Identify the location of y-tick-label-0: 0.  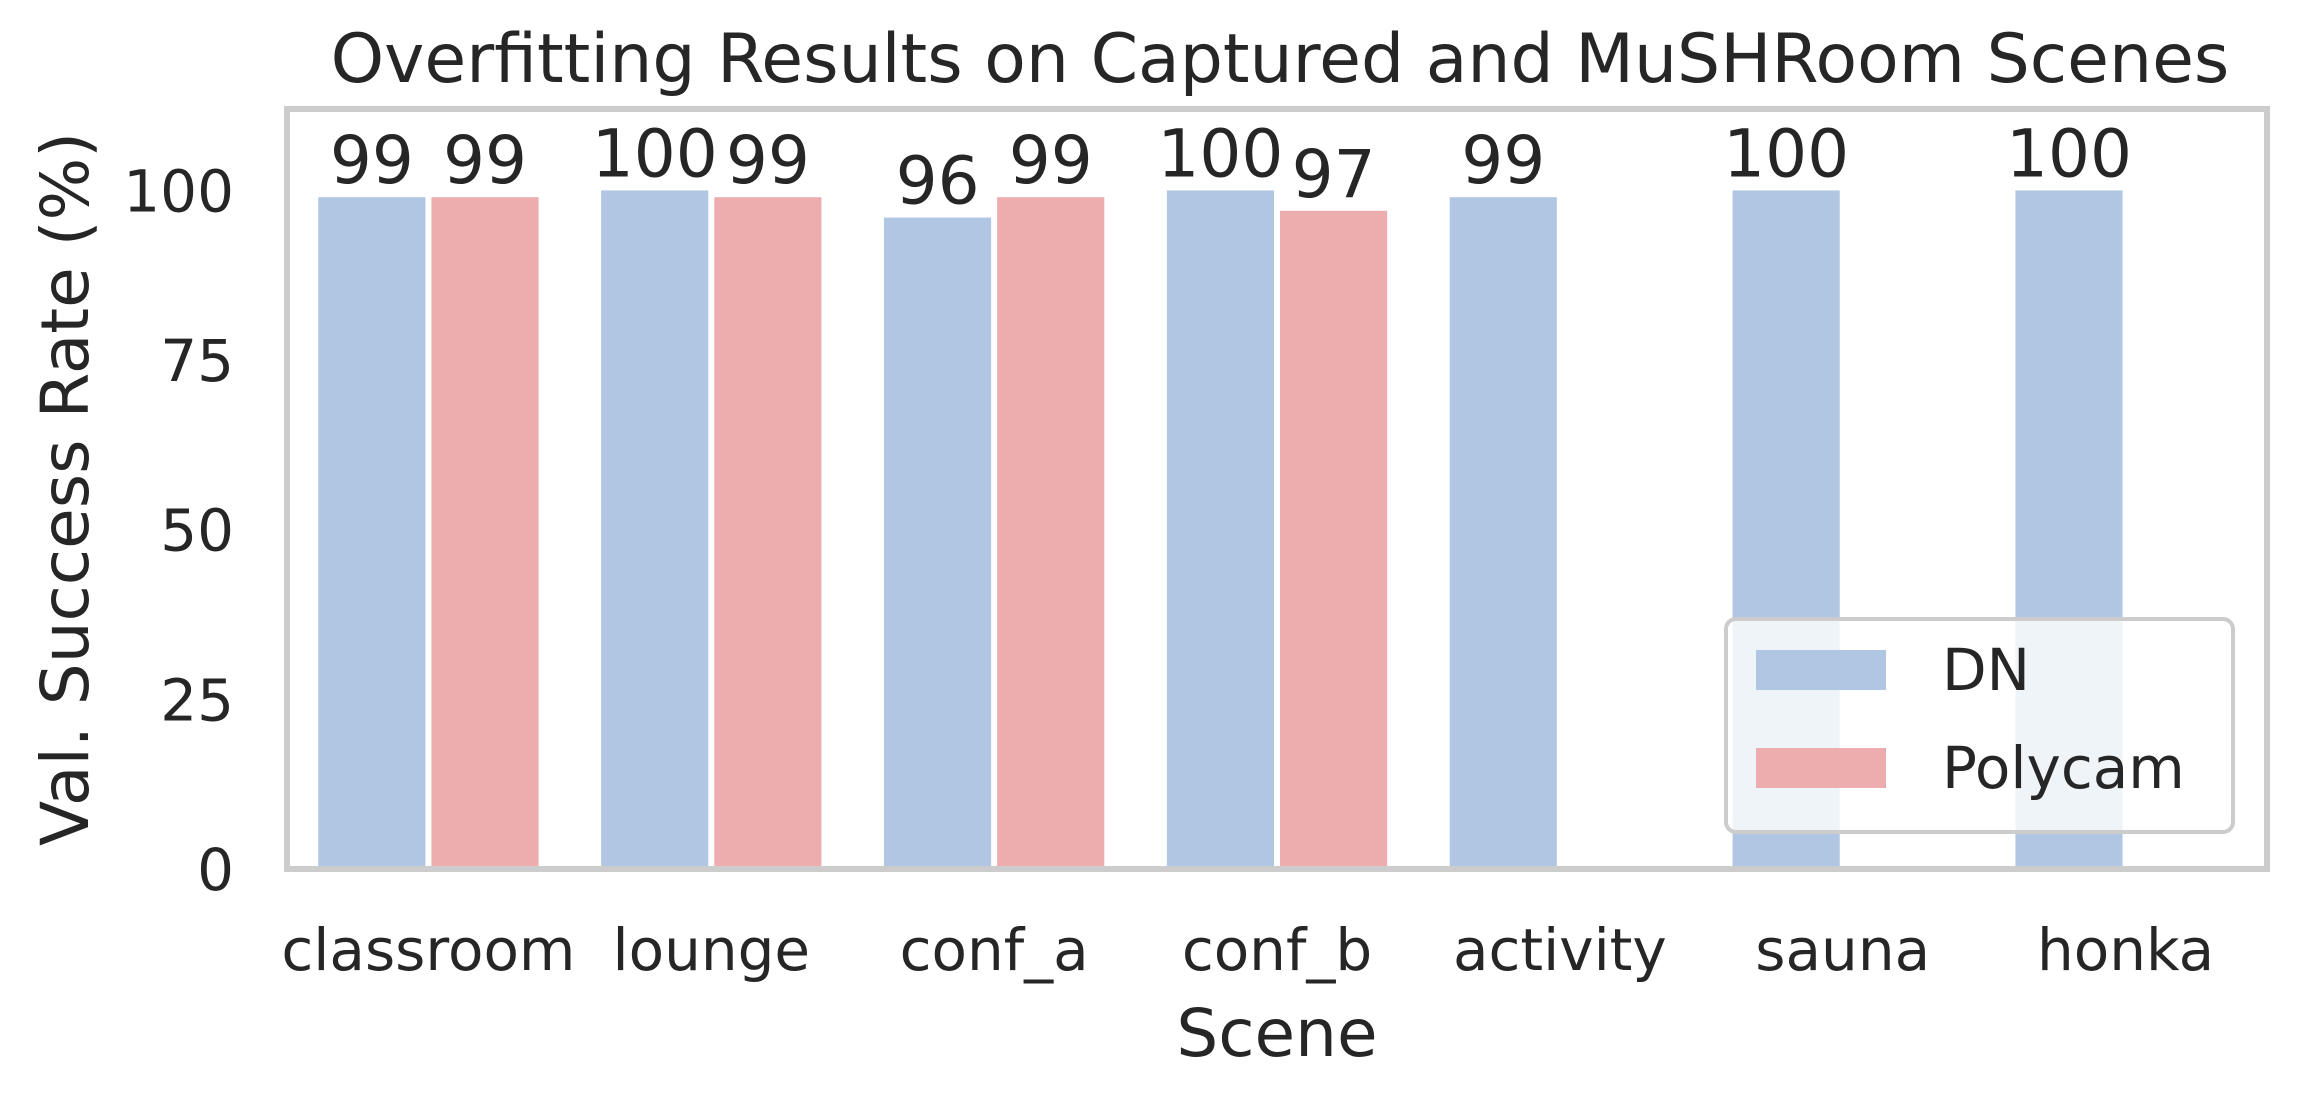
(215, 870).